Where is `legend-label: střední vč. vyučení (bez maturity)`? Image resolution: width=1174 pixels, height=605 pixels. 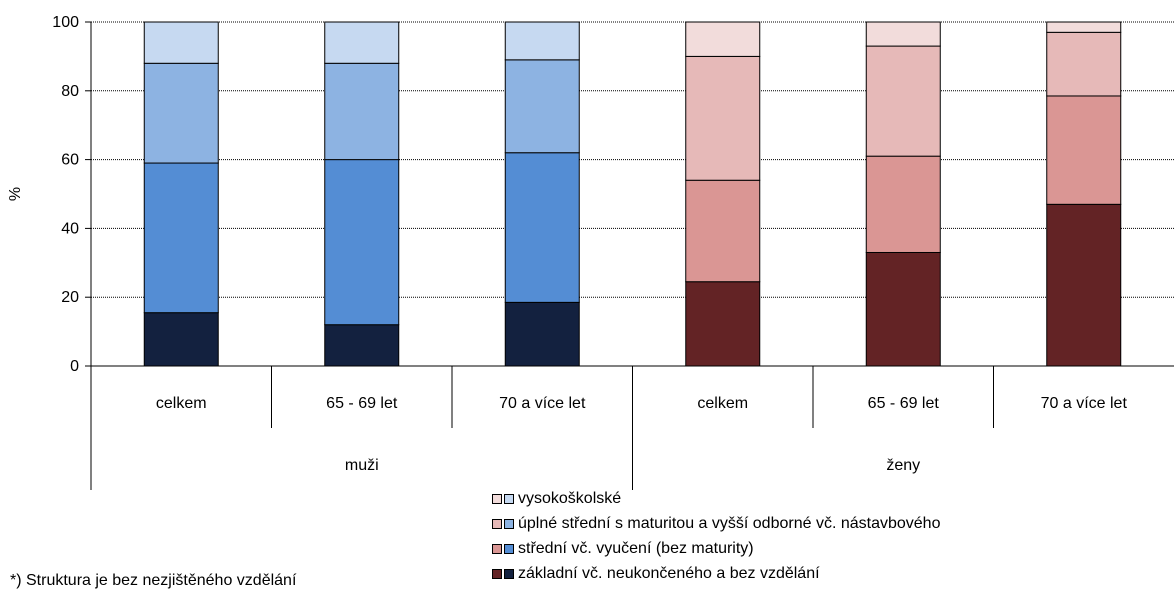 legend-label: střední vč. vyučení (bez maturity) is located at coordinates (636, 548).